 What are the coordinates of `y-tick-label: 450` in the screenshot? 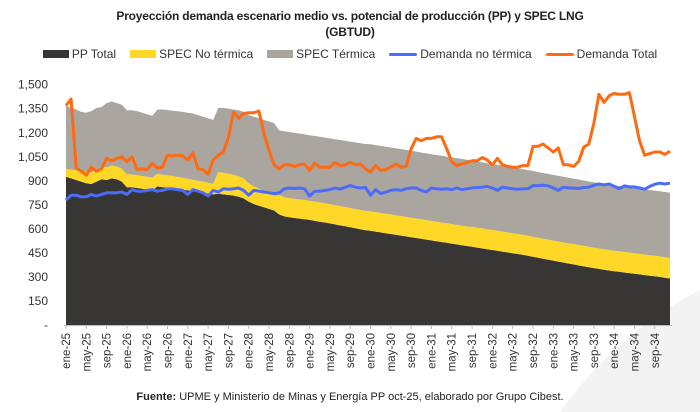 It's located at (38, 253).